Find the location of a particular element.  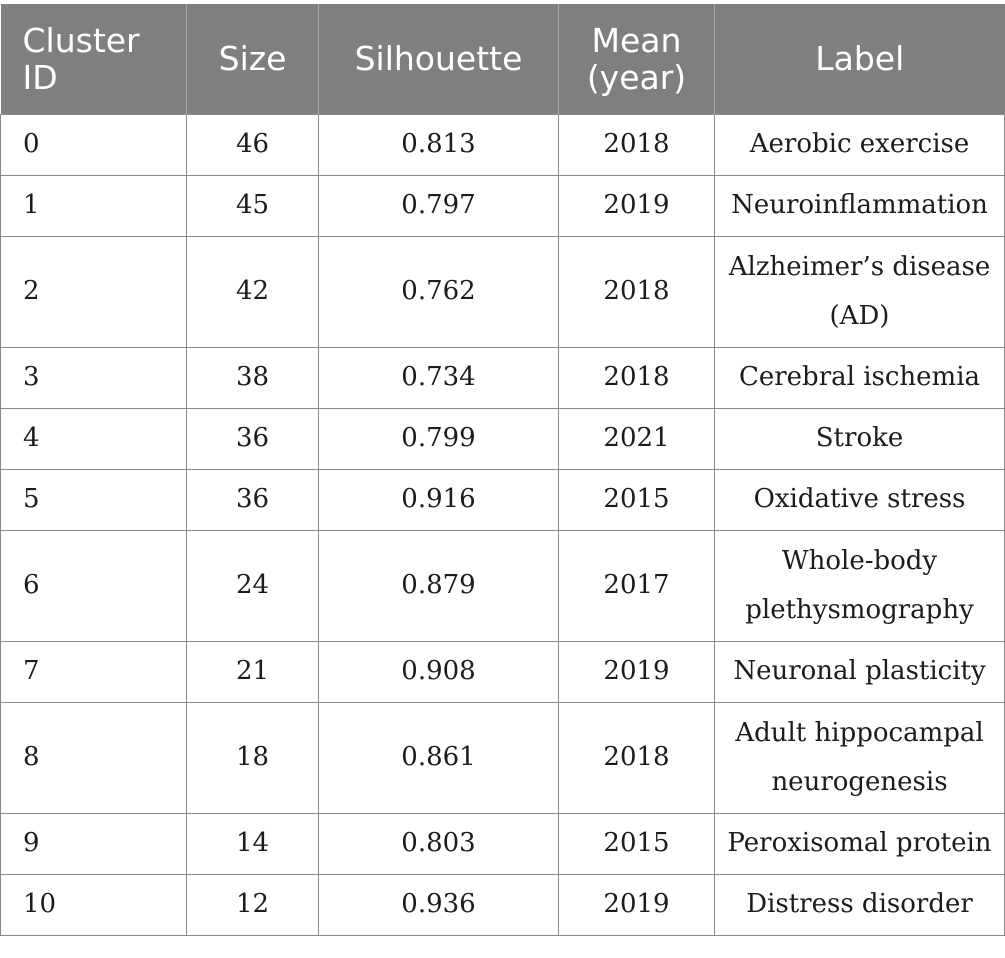

header-size: Size is located at coordinates (252, 59).